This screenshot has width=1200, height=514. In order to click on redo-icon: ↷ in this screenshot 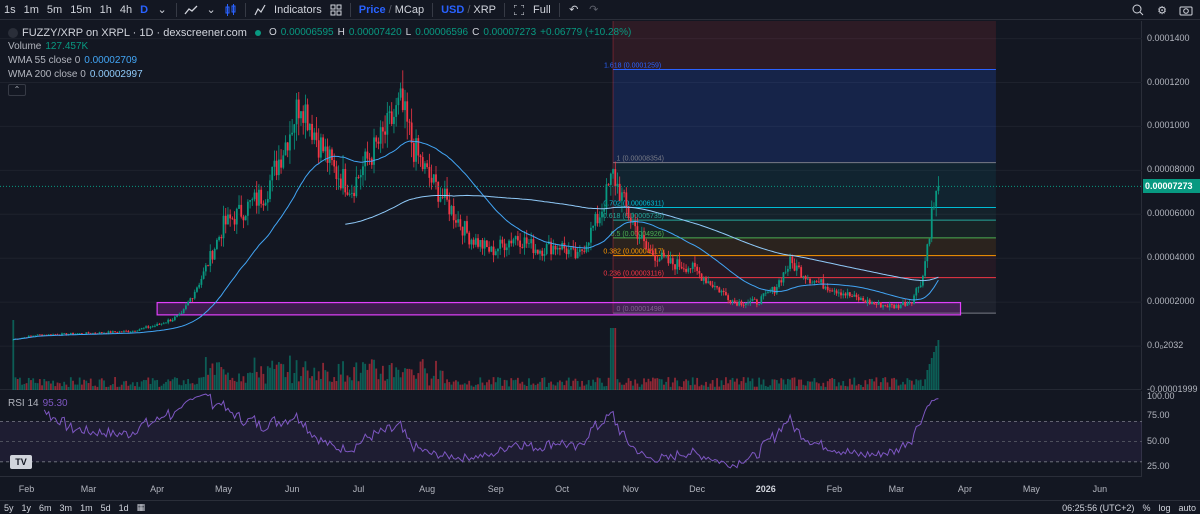, I will do `click(594, 10)`.